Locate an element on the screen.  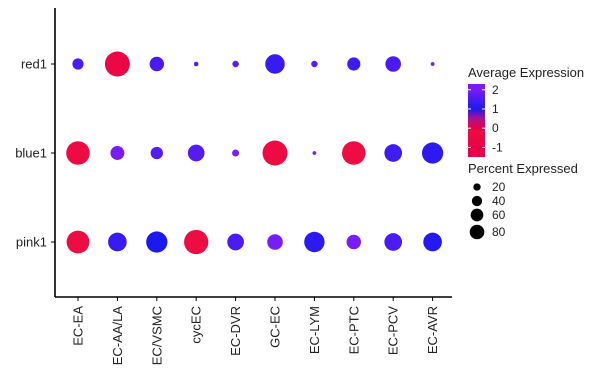
size-tick-label: 20 is located at coordinates (499, 187).